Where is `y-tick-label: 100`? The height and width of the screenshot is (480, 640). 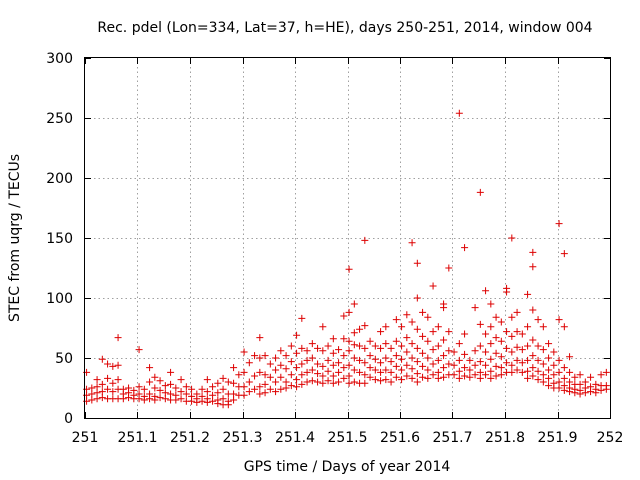
y-tick-label: 100 is located at coordinates (59, 299).